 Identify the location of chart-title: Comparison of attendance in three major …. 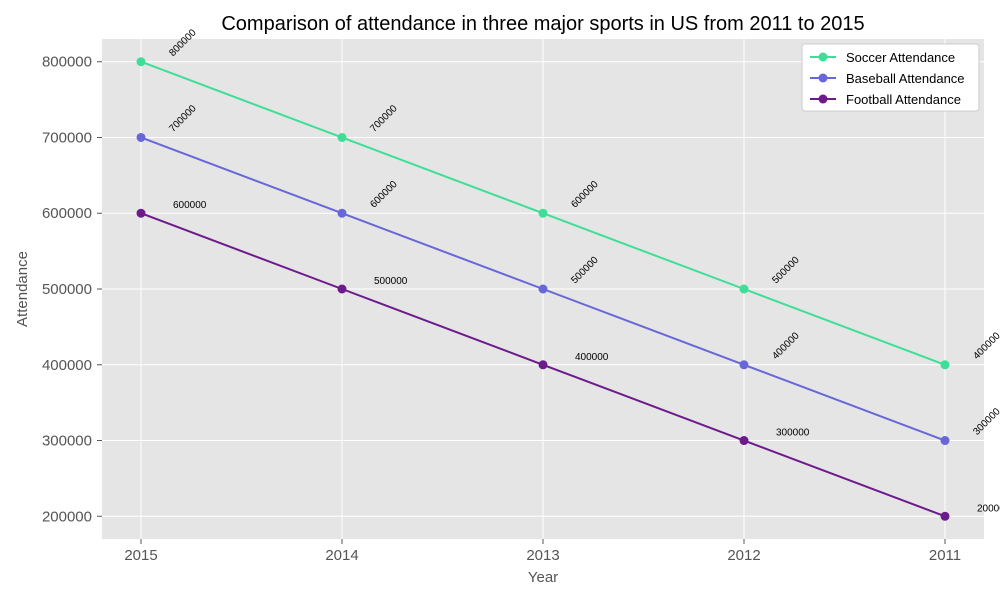
(542, 24).